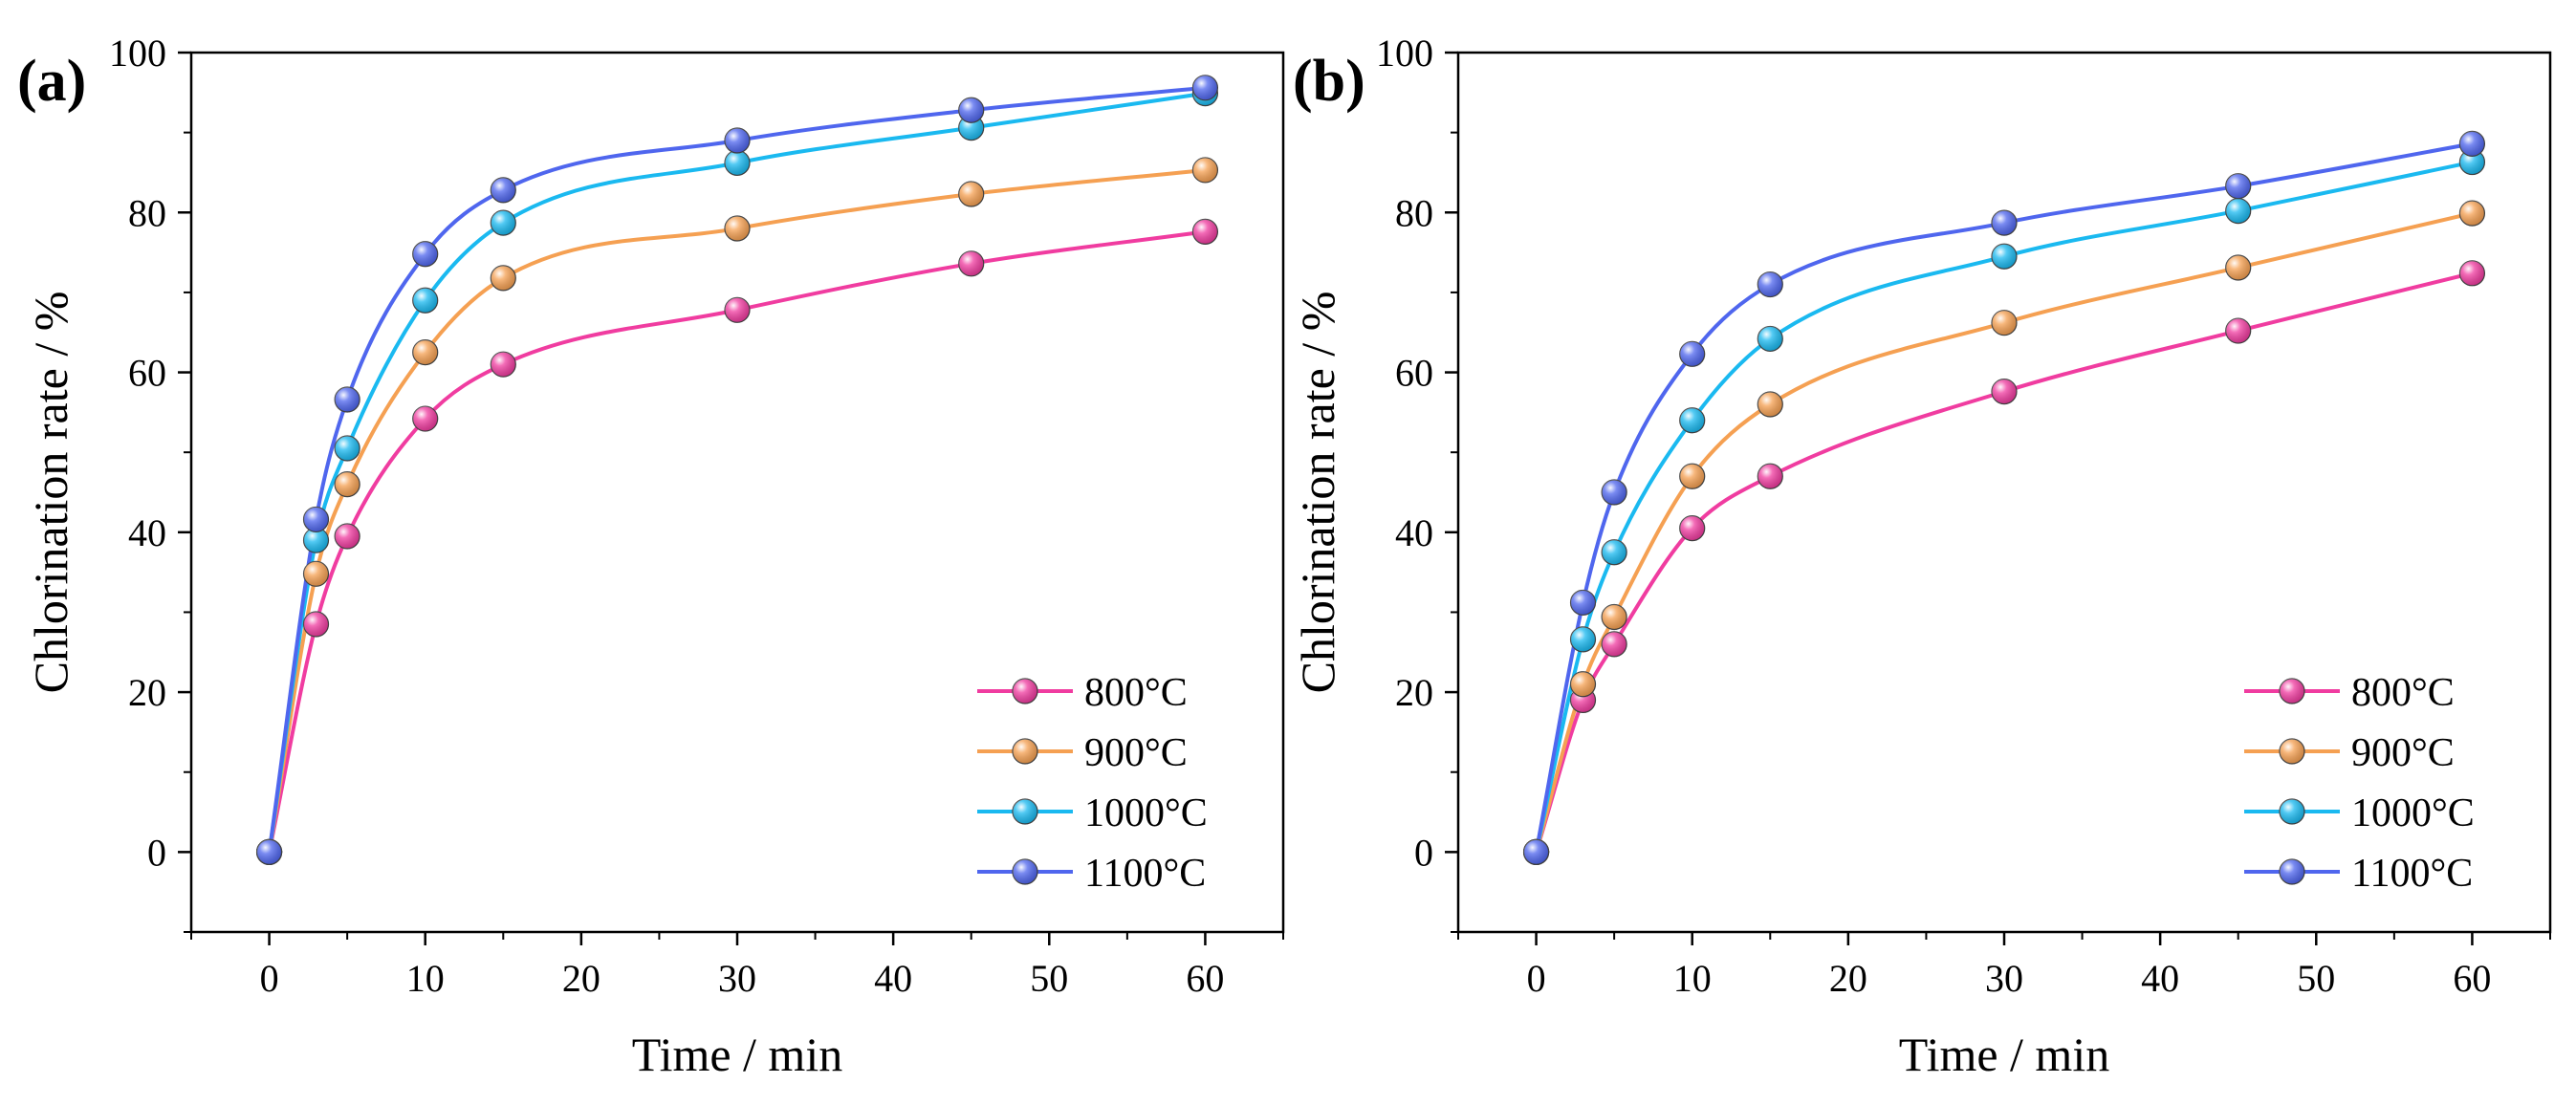 The image size is (2576, 1105). What do you see at coordinates (737, 979) in the screenshot?
I see `x-tick-label: 30` at bounding box center [737, 979].